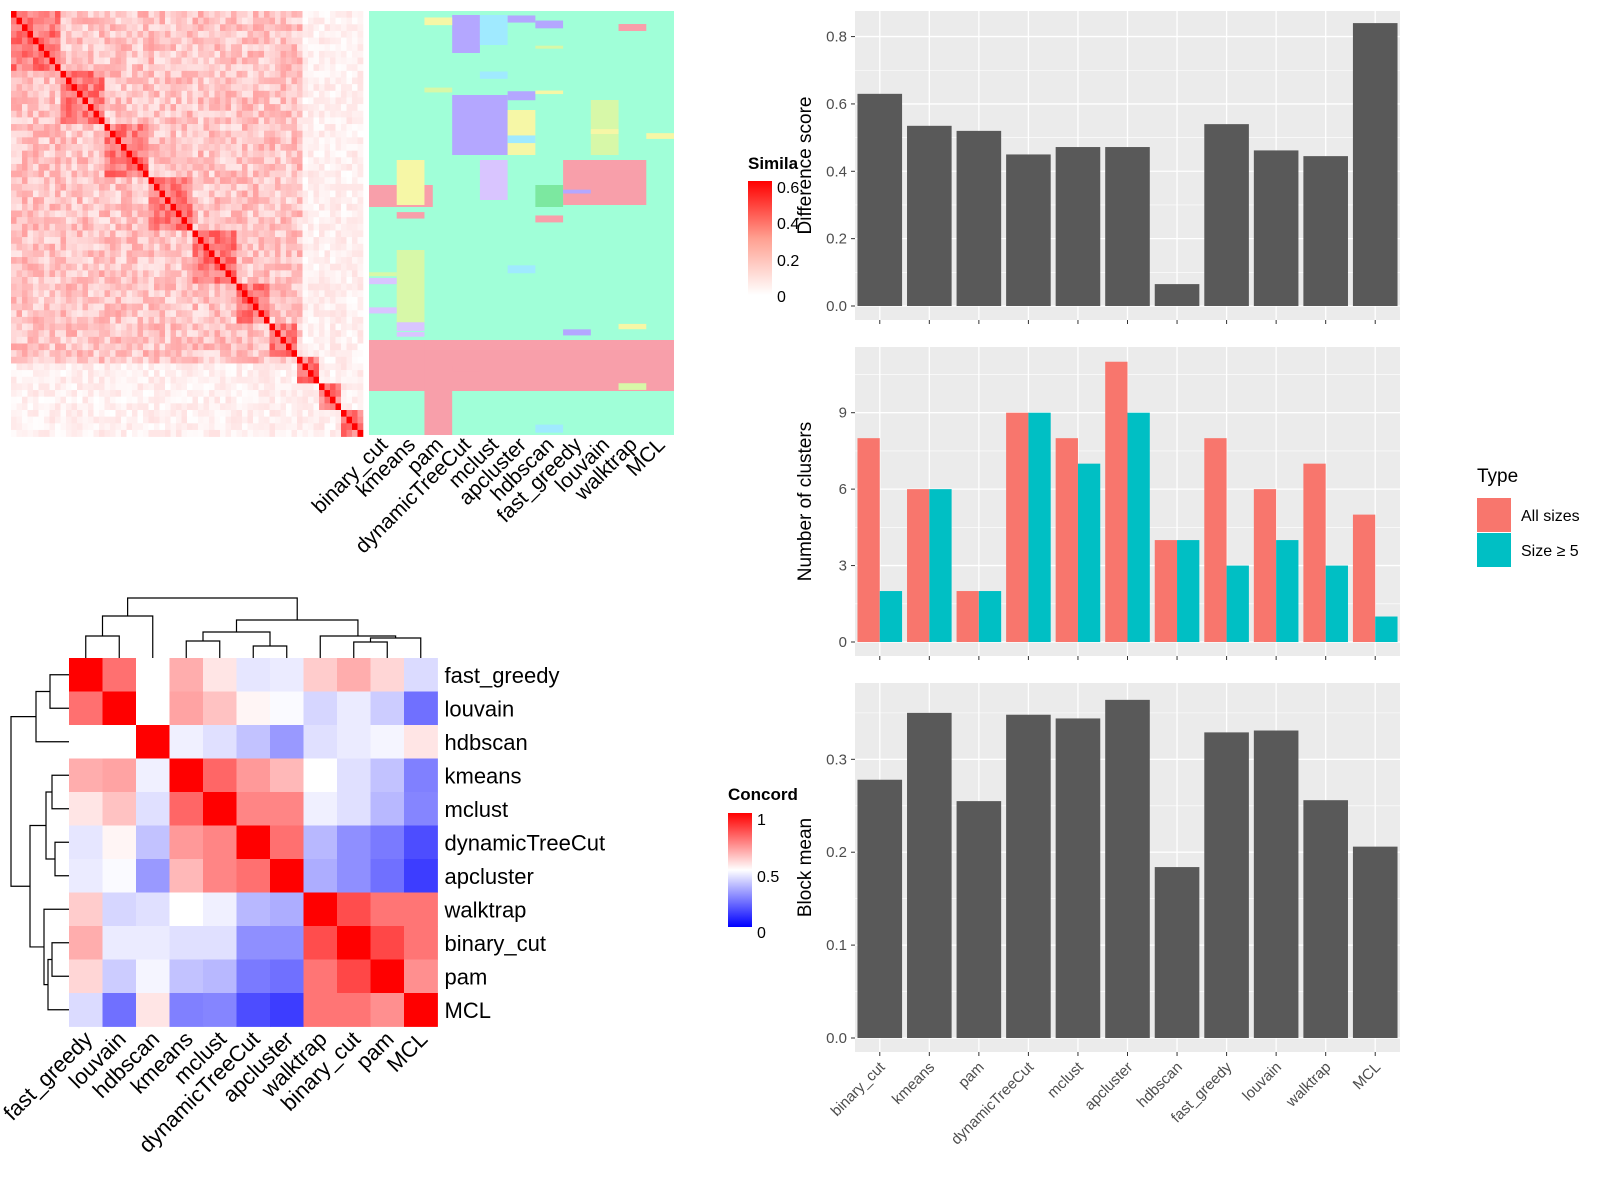 The image size is (1600, 1200). What do you see at coordinates (1078, 226) in the screenshot?
I see `bar` at bounding box center [1078, 226].